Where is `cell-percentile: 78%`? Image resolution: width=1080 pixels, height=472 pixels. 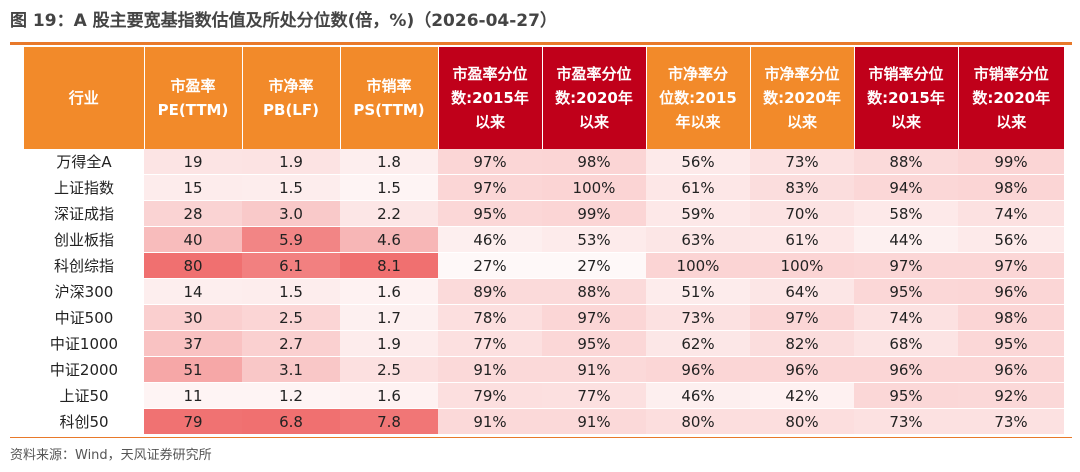
cell-percentile: 78% is located at coordinates (490, 317).